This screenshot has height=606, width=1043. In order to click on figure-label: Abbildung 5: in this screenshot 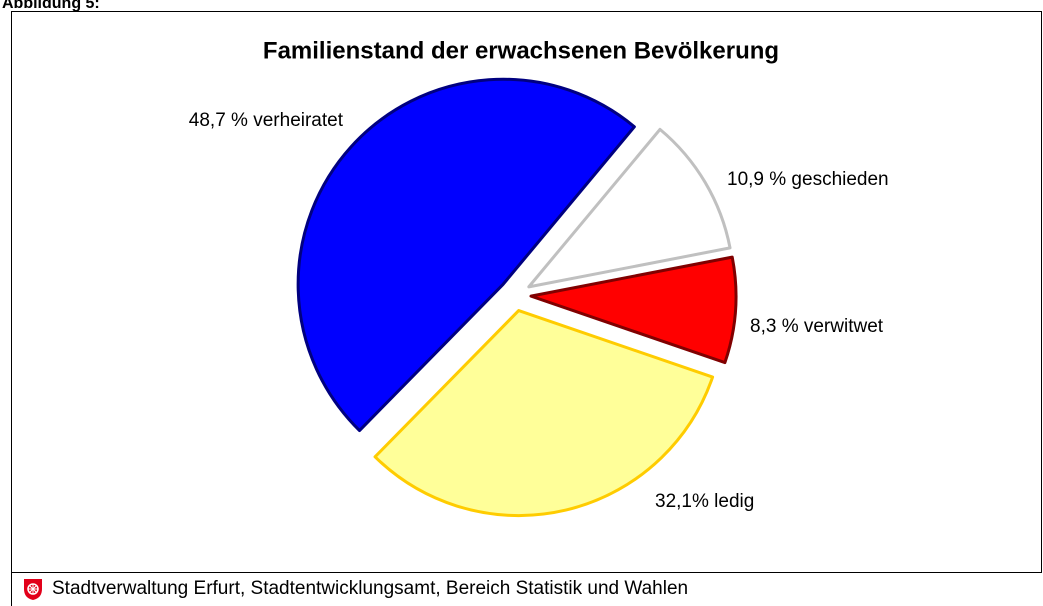, I will do `click(51, 6)`.